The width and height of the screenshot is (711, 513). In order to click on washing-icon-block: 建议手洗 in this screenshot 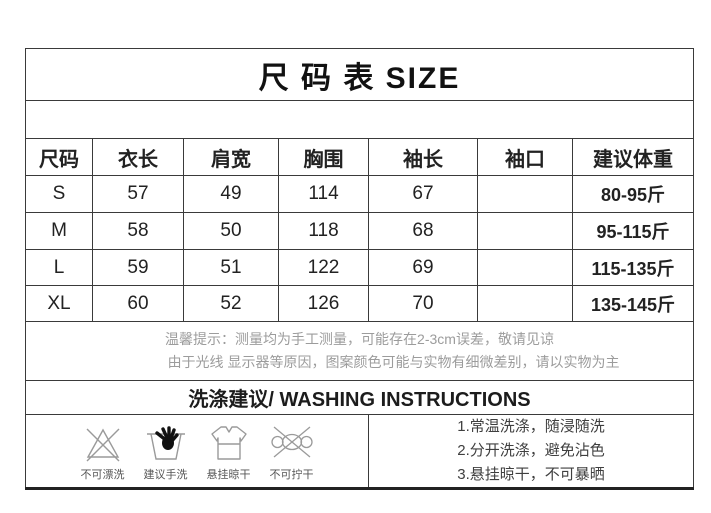, I will do `click(166, 451)`.